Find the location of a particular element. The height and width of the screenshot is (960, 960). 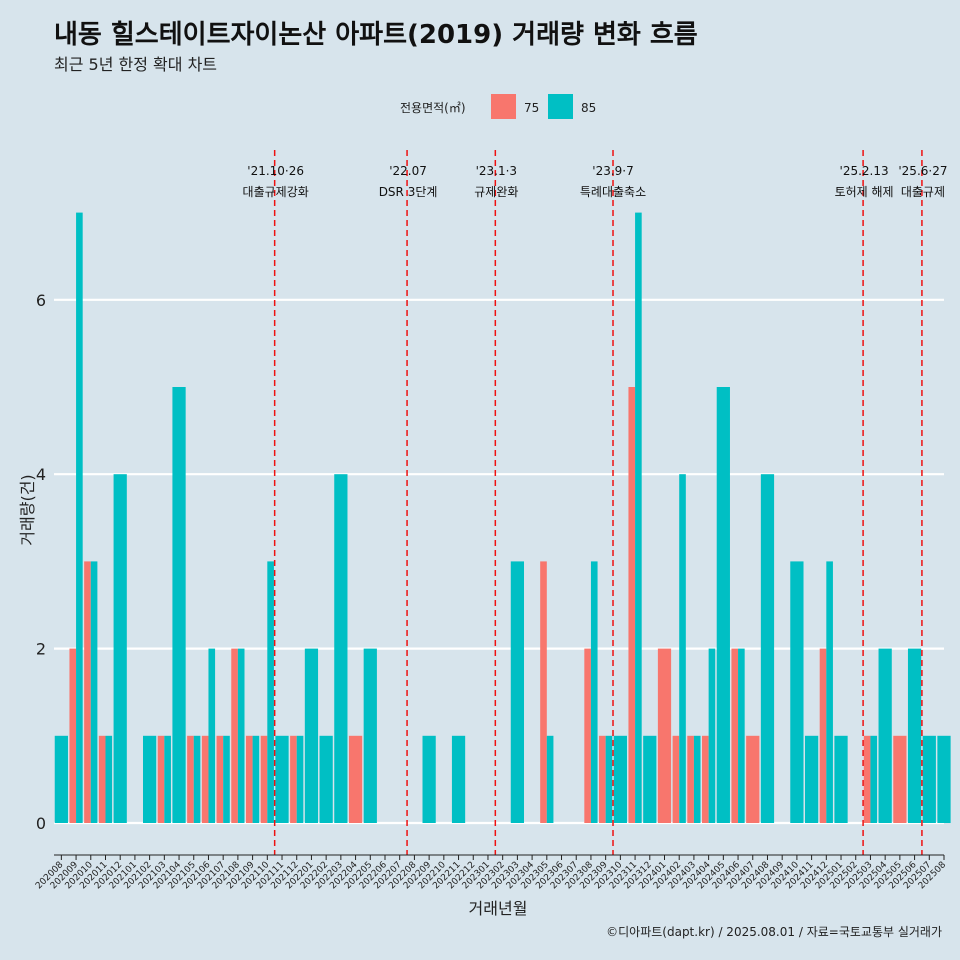

y-axis-title: 거래량(건) is located at coordinates (27, 509).